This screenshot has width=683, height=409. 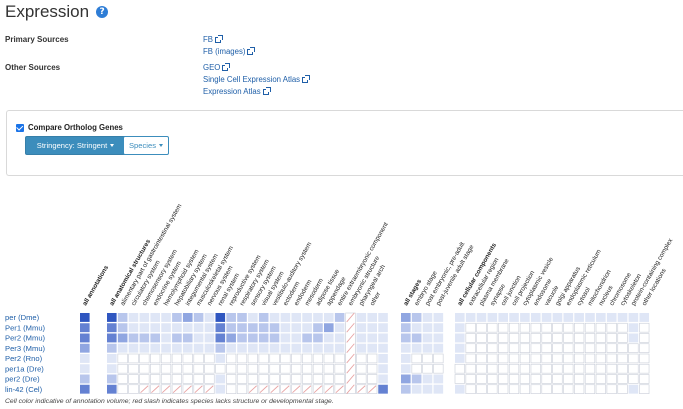 I want to click on row-label: Per2 (Mmu), so click(x=25, y=338).